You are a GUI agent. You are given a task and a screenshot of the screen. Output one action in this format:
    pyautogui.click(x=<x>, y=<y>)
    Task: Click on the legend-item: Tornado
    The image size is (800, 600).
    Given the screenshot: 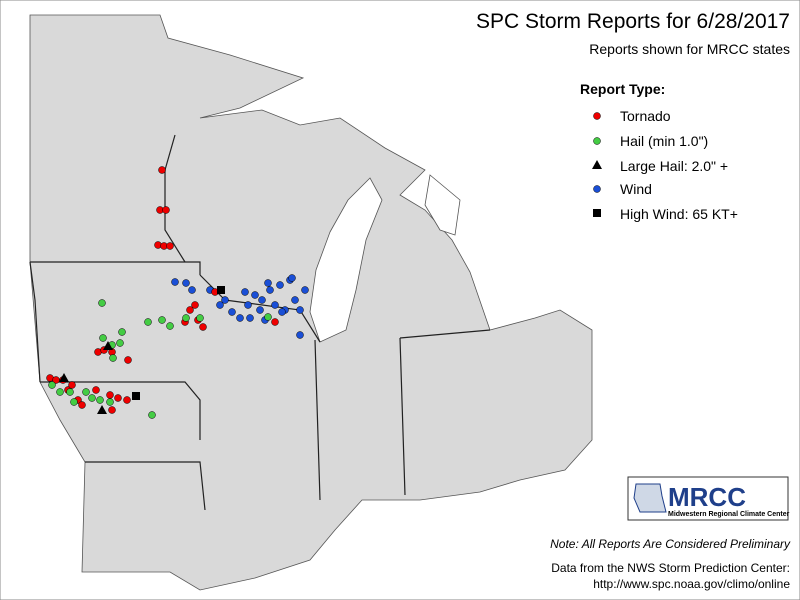 What is the action you would take?
    pyautogui.click(x=645, y=116)
    